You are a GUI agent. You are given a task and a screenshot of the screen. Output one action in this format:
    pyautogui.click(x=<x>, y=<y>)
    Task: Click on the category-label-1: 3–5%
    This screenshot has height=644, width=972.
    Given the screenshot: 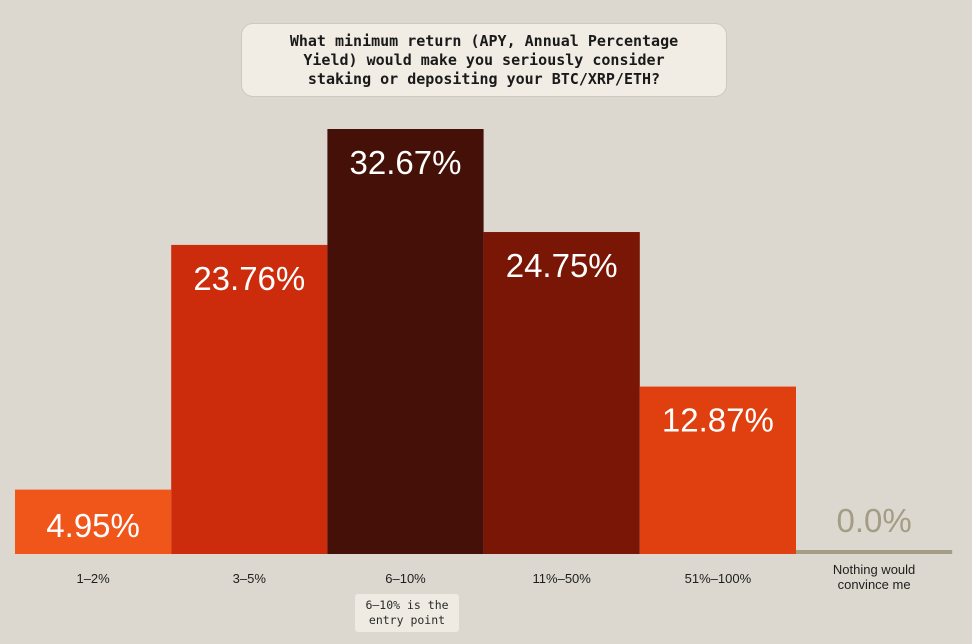 What is the action you would take?
    pyautogui.click(x=250, y=578)
    